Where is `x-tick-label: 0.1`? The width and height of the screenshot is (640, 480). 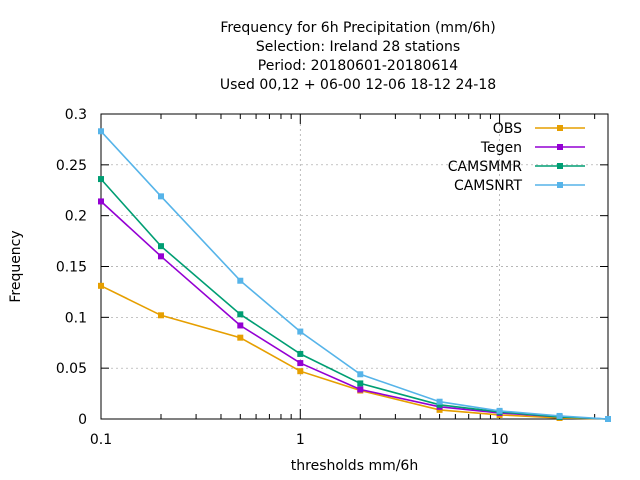 x-tick-label: 0.1 is located at coordinates (101, 440).